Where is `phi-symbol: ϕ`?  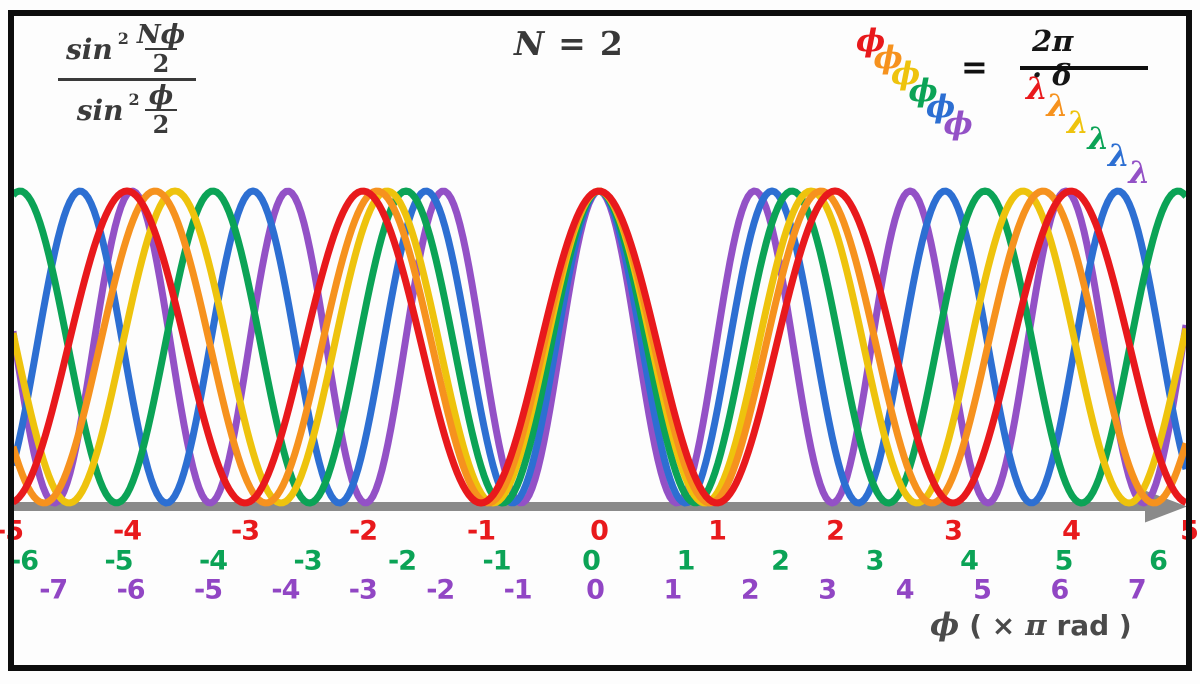 phi-symbol: ϕ is located at coordinates (161, 96).